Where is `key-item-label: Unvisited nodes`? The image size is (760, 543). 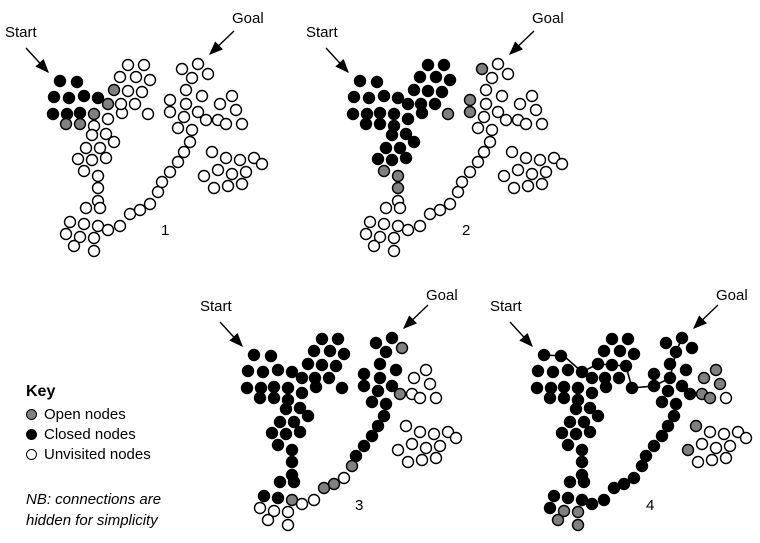
key-item-label: Unvisited nodes is located at coordinates (97, 454).